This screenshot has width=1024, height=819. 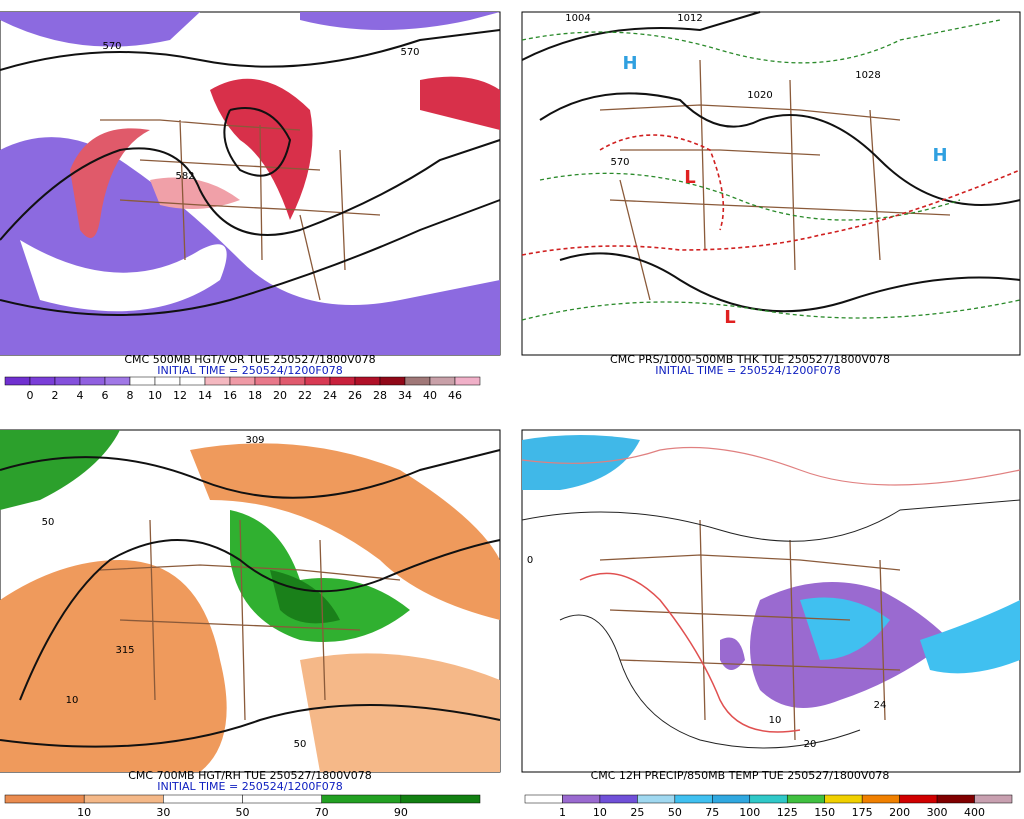 I want to click on colorbar-label: 14, so click(x=205, y=395).